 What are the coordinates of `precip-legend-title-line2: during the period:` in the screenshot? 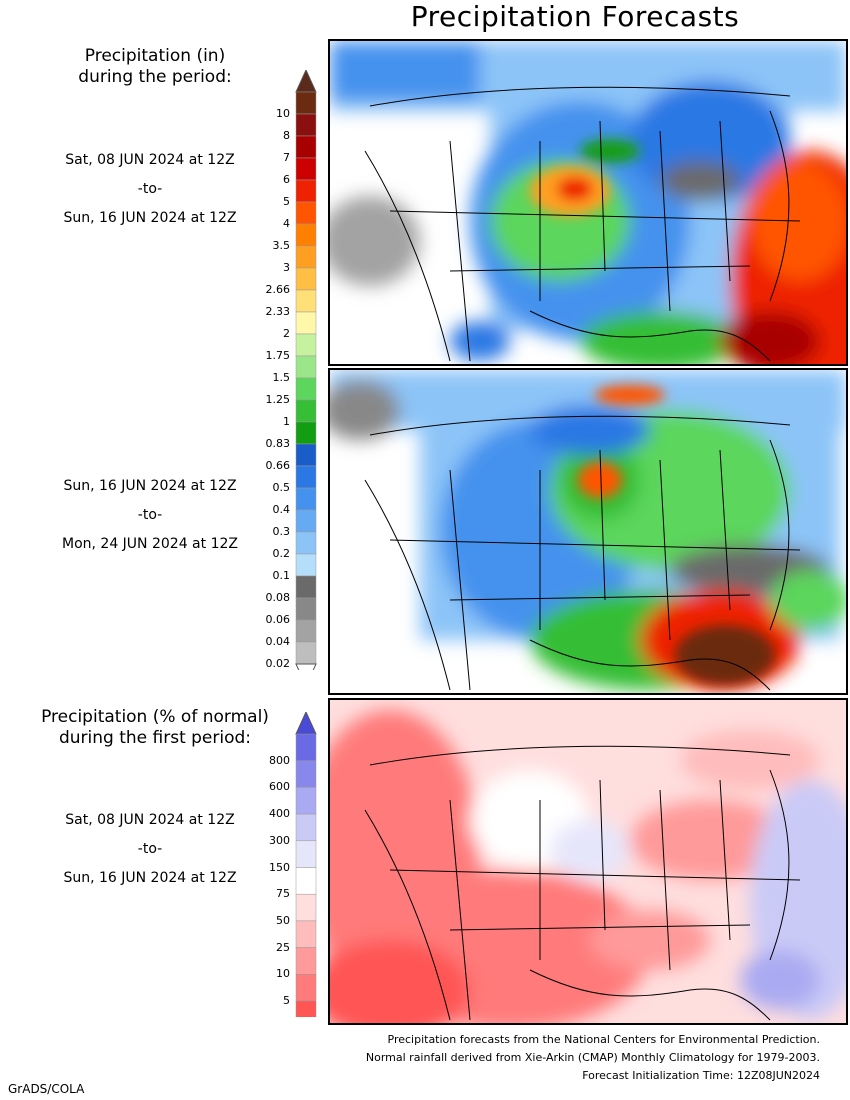 It's located at (155, 77).